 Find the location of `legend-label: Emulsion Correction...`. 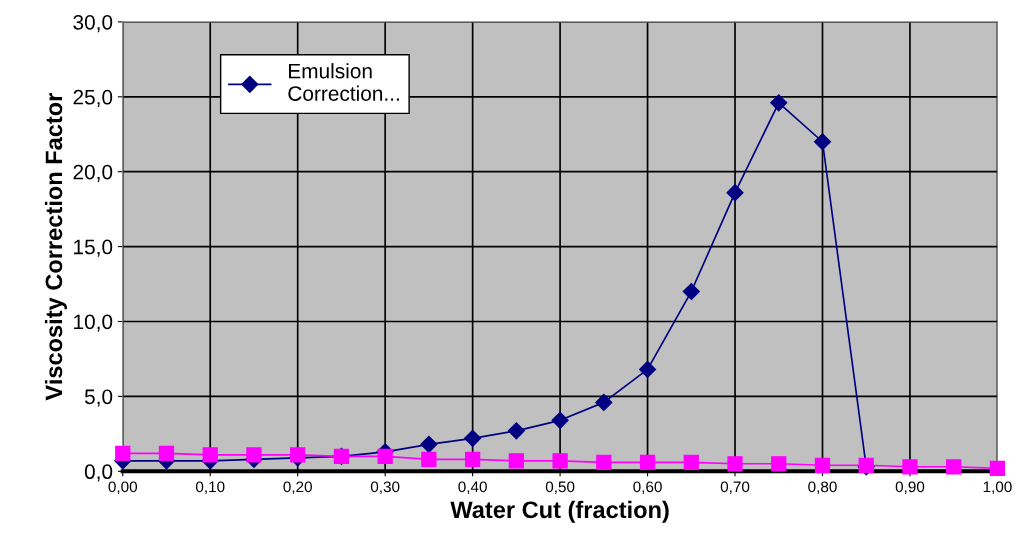

legend-label: Emulsion Correction... is located at coordinates (343, 82).